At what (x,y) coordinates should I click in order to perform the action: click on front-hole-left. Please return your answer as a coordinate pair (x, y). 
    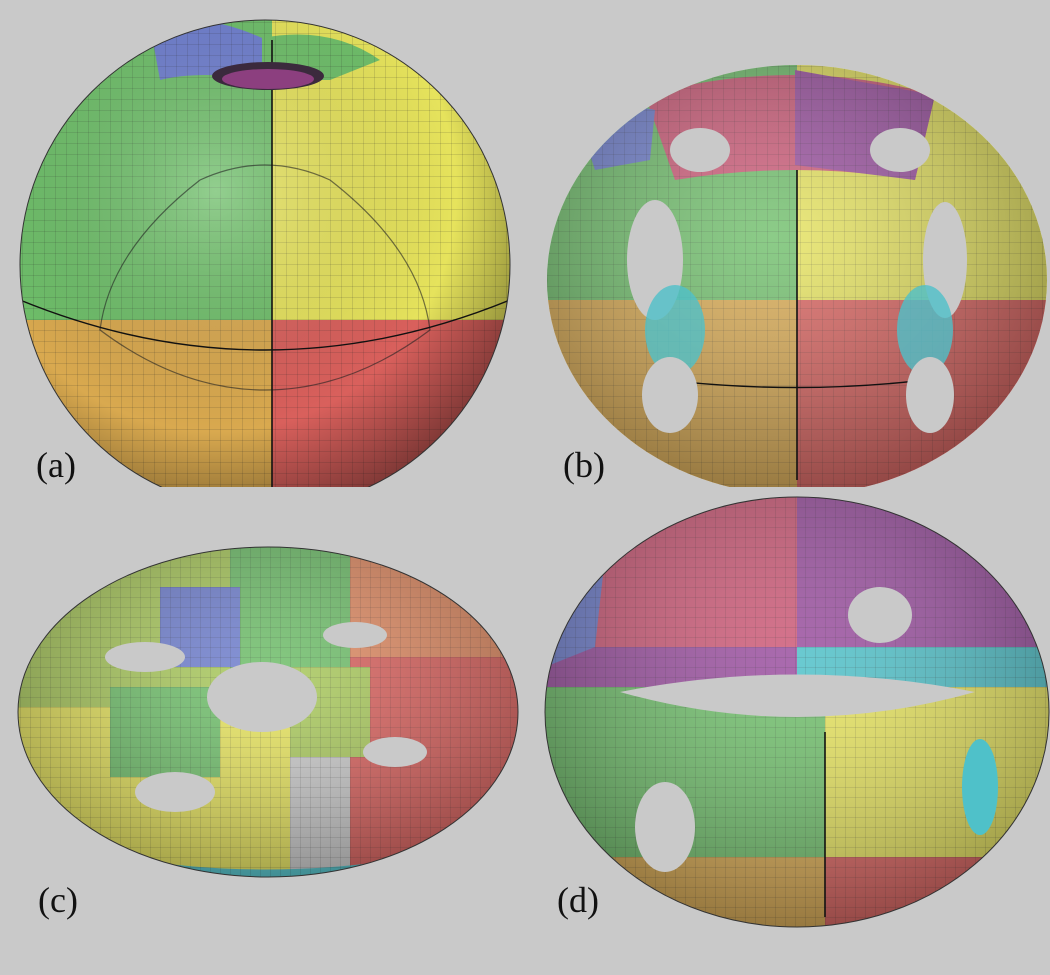
    Looking at the image, I should click on (665, 827).